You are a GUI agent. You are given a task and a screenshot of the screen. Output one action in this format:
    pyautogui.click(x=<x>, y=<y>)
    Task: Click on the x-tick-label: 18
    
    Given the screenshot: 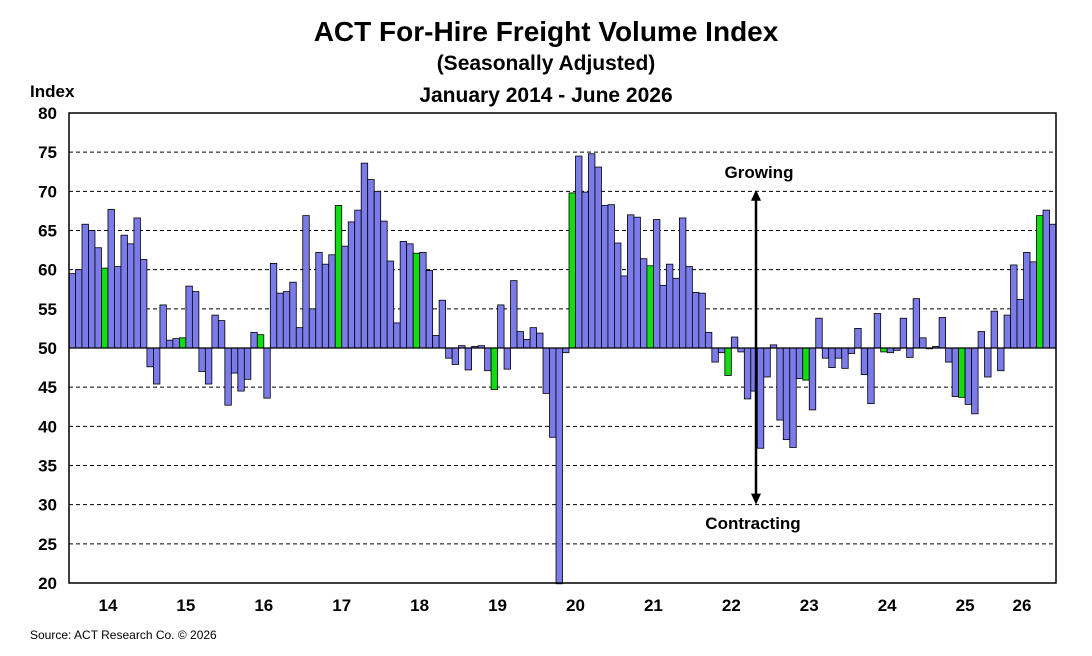 What is the action you would take?
    pyautogui.click(x=419, y=605)
    